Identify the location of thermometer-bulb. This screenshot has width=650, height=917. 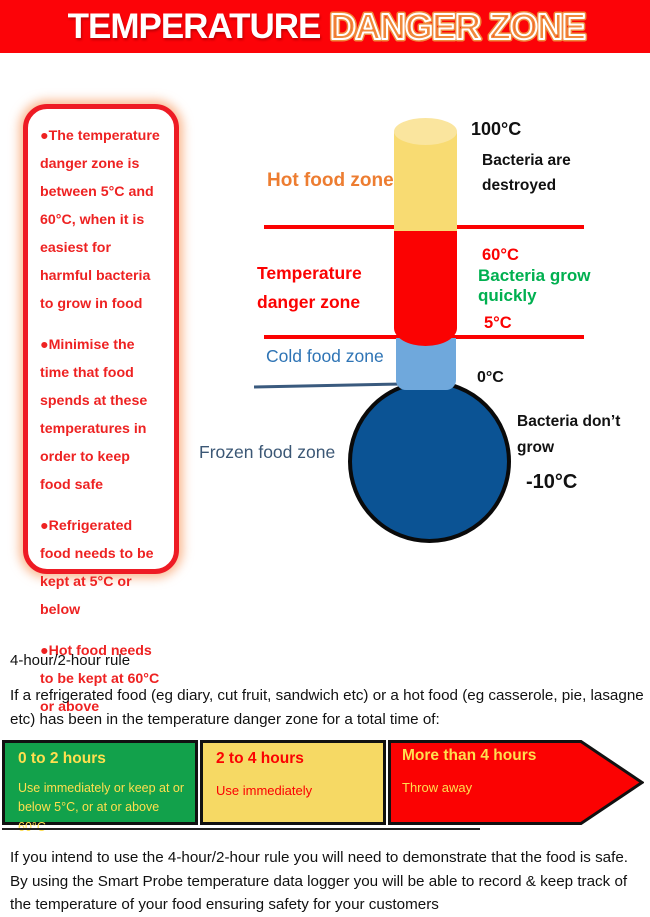
(429, 461).